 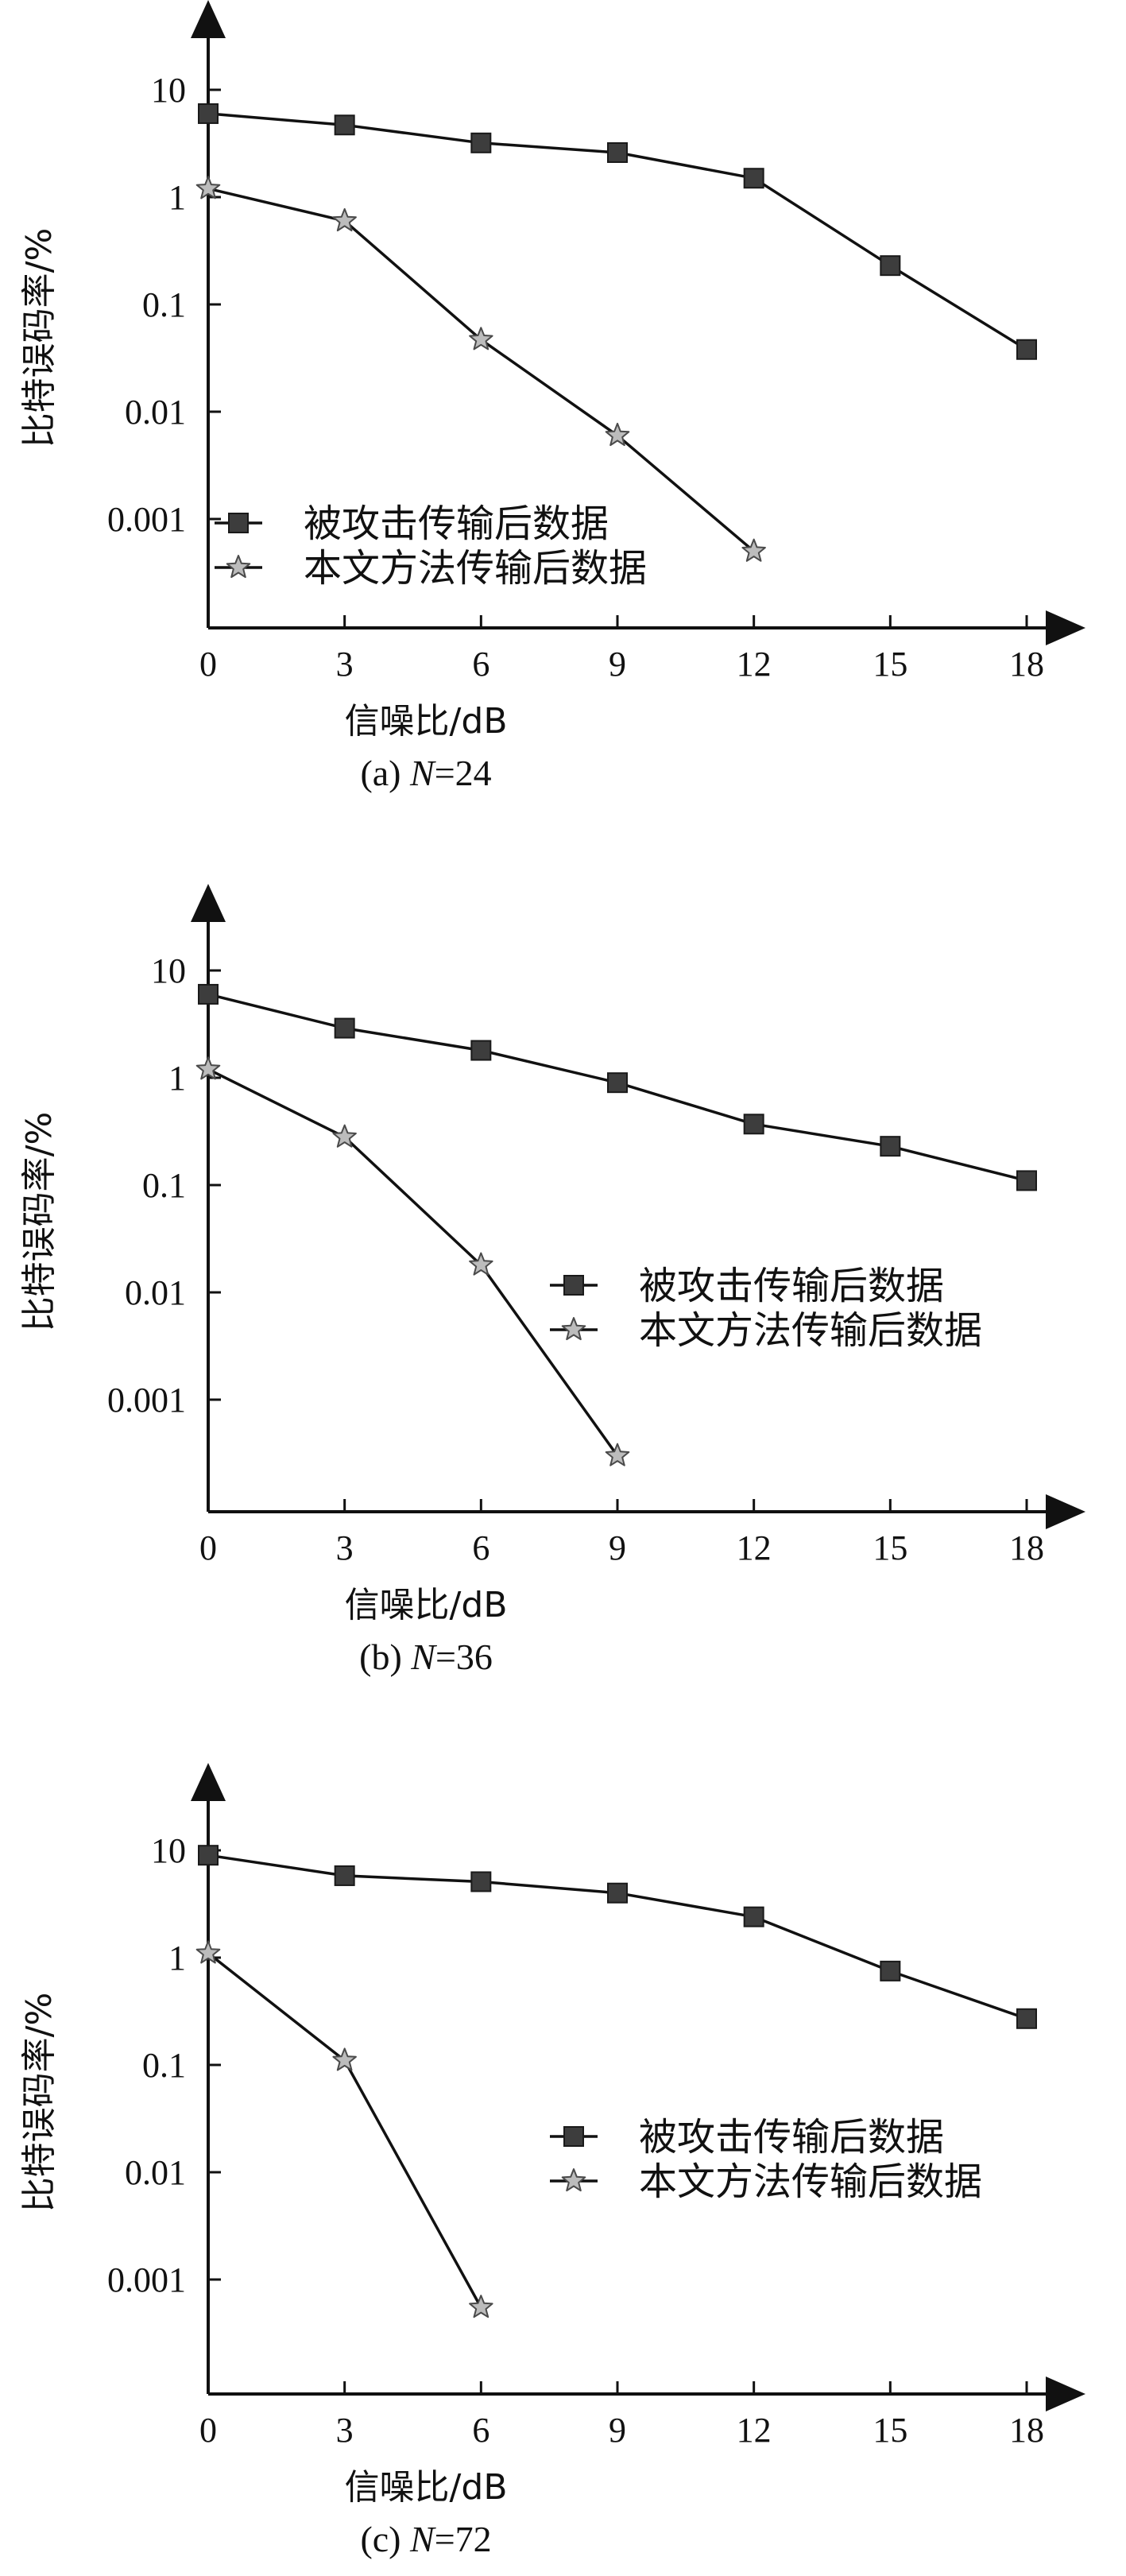 What do you see at coordinates (464, 1657) in the screenshot?
I see `caption-suffix: =36` at bounding box center [464, 1657].